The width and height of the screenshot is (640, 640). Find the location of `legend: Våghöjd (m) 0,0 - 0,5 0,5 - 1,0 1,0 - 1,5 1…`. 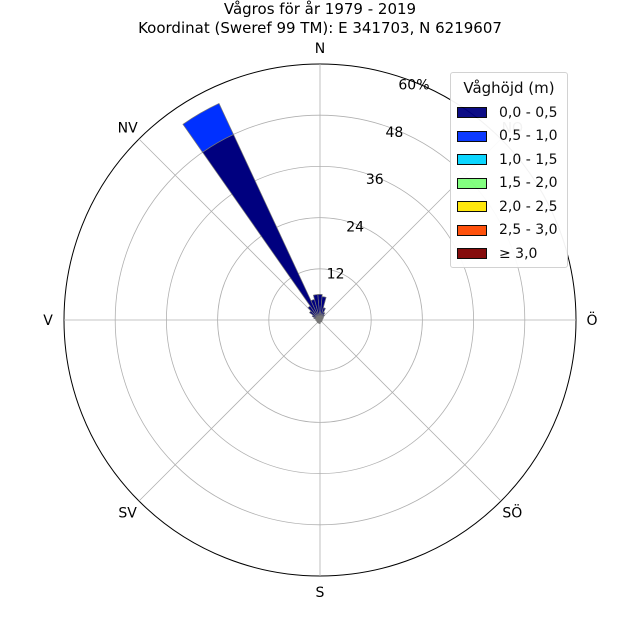

legend: Våghöjd (m) 0,0 - 0,5 0,5 - 1,0 1,0 - 1,5 1… is located at coordinates (509, 170).